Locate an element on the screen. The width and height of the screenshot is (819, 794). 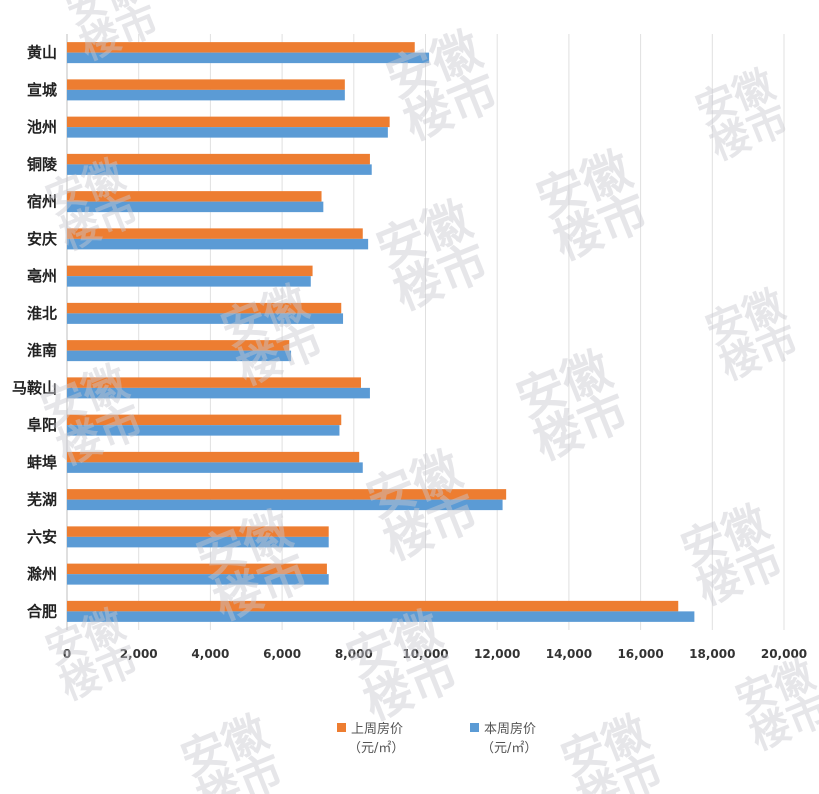
legend-label-last-week: 上周房价 is located at coordinates (377, 729).